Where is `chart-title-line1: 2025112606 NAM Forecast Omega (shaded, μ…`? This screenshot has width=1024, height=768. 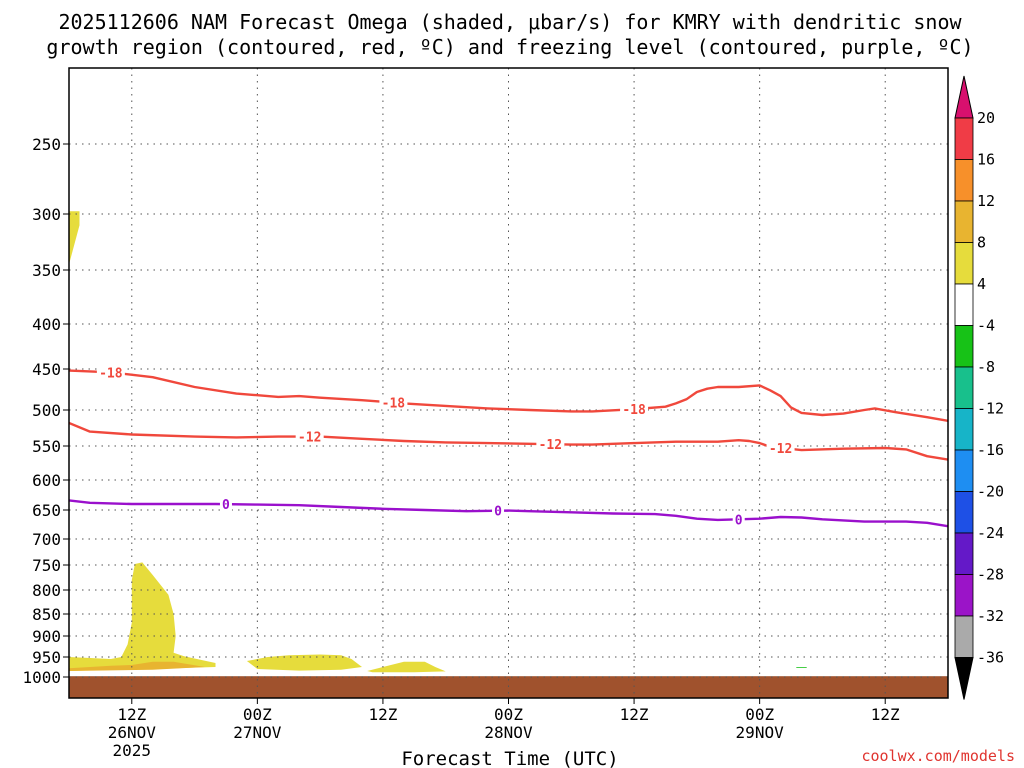 chart-title-line1: 2025112606 NAM Forecast Omega (shaded, μ… is located at coordinates (510, 22).